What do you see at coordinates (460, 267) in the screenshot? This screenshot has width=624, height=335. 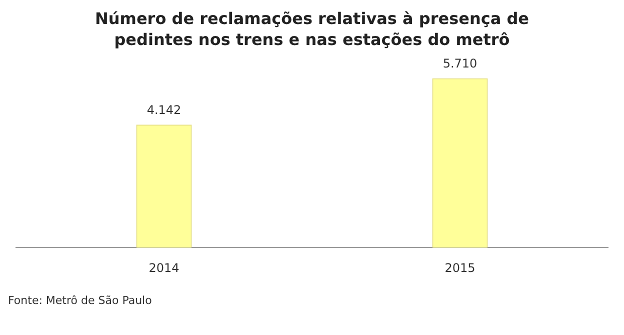 I see `x-tick-label: 2015` at bounding box center [460, 267].